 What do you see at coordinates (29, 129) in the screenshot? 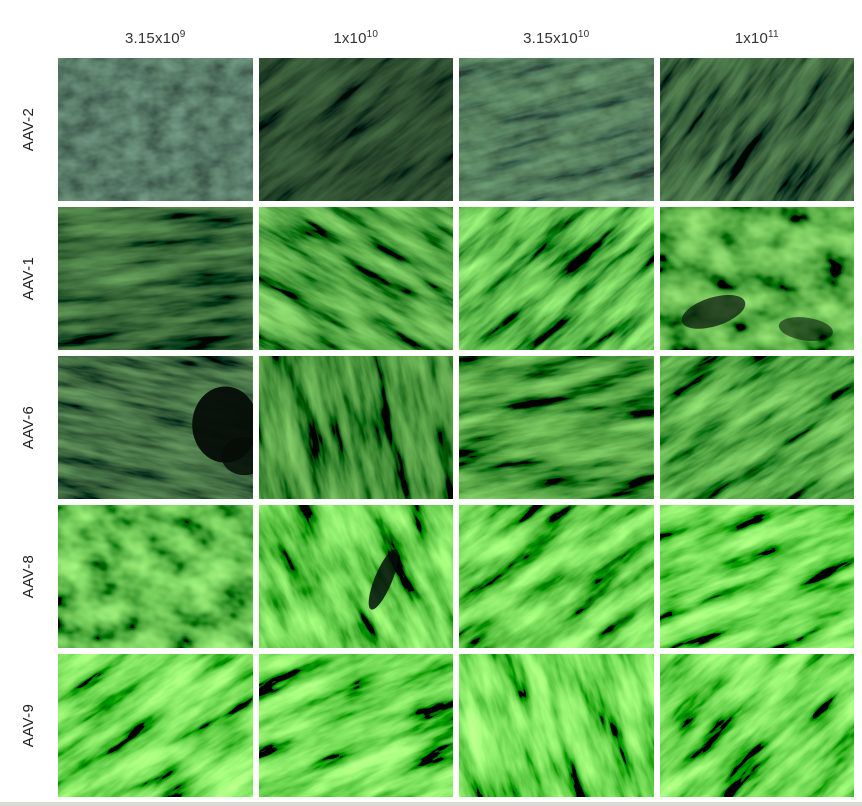
I see `row-label-aav-2: AAV-2` at bounding box center [29, 129].